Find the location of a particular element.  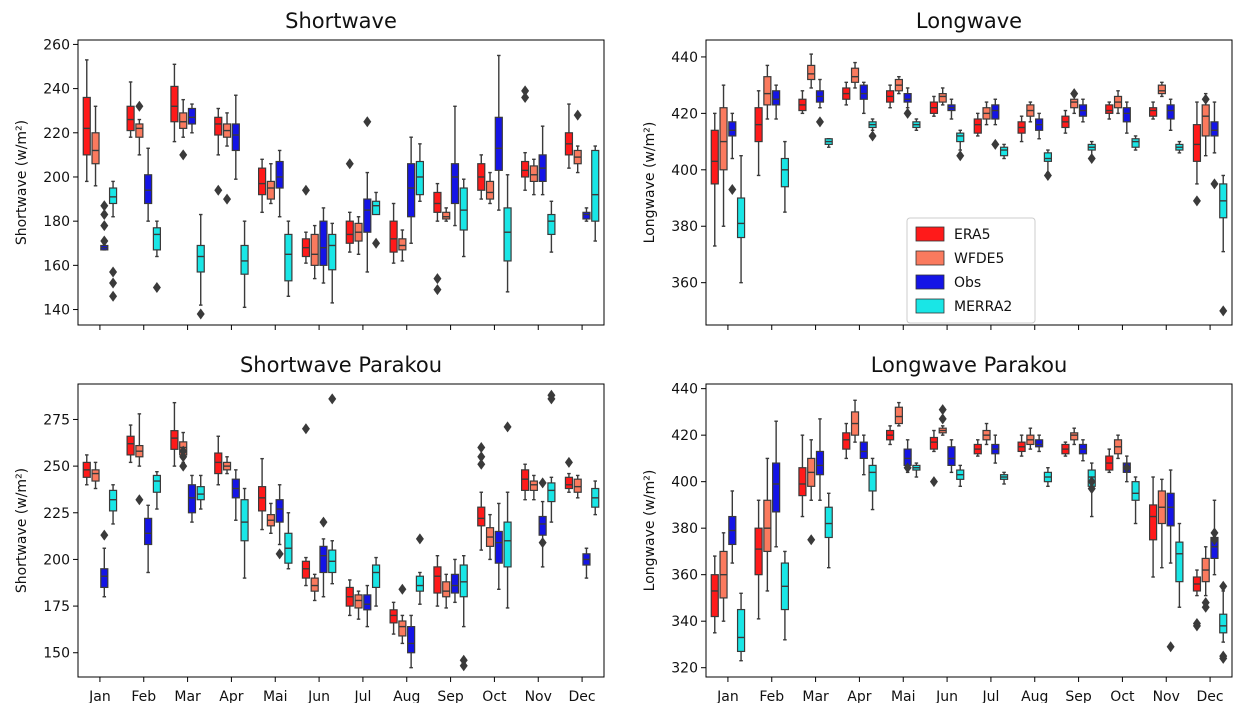

box-obs-feb is located at coordinates (776, 102).